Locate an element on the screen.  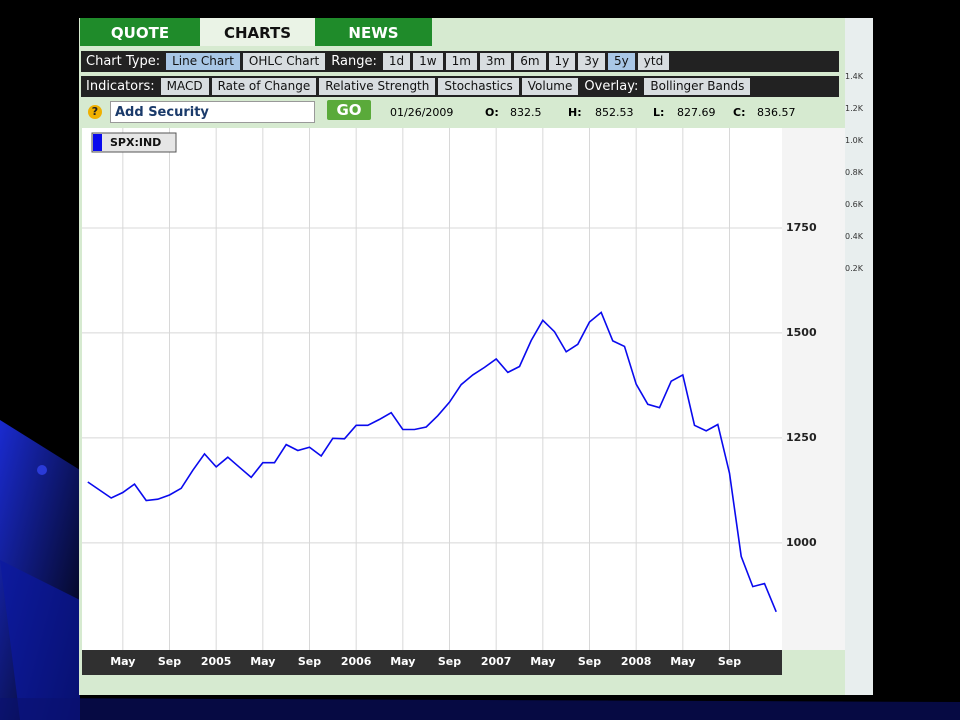
toolbar-button: 5y is located at coordinates (621, 61).